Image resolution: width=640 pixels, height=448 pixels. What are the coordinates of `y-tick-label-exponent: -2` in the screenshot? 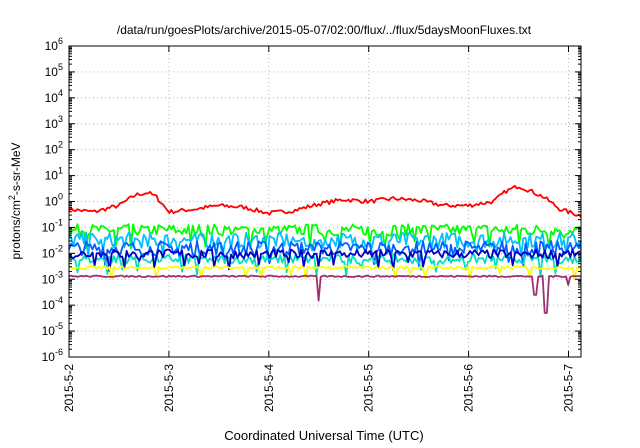 It's located at (59, 248).